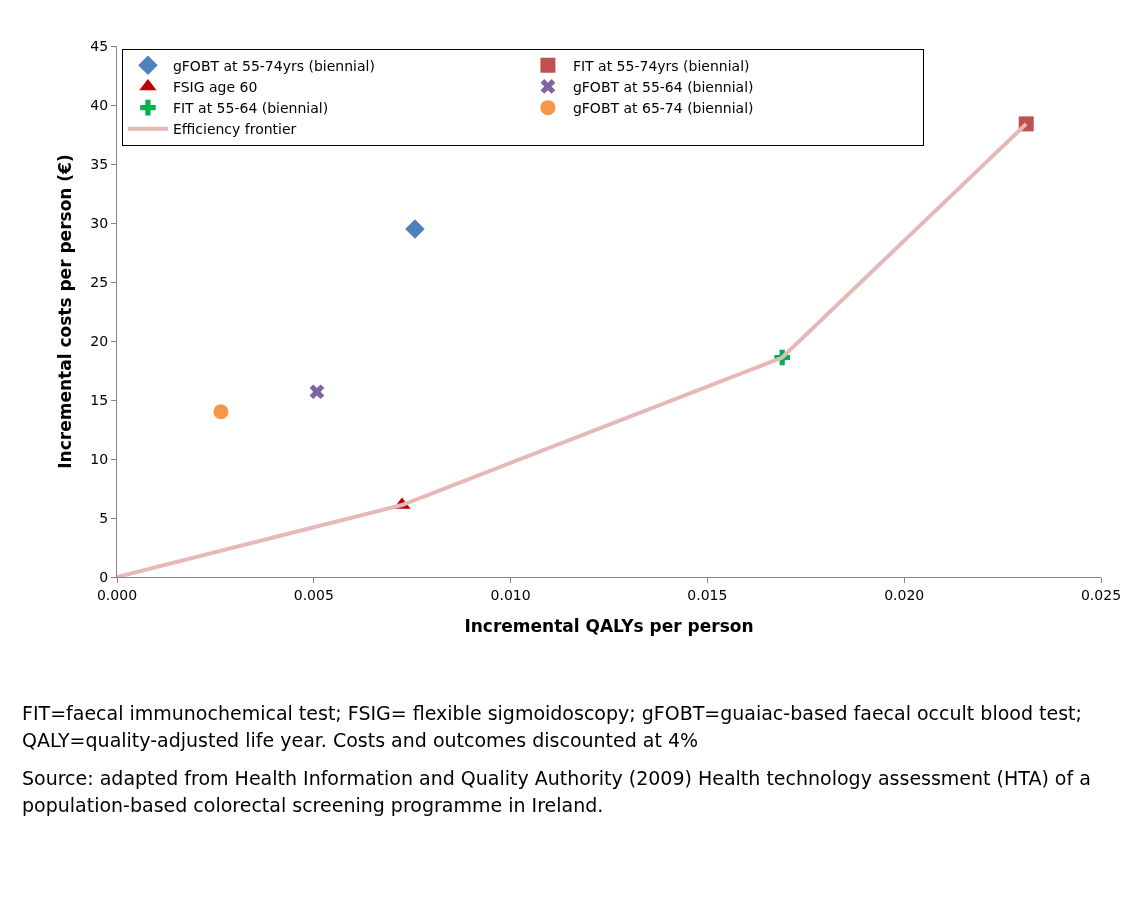  What do you see at coordinates (313, 594) in the screenshot?
I see `x-tick-label: 0.005` at bounding box center [313, 594].